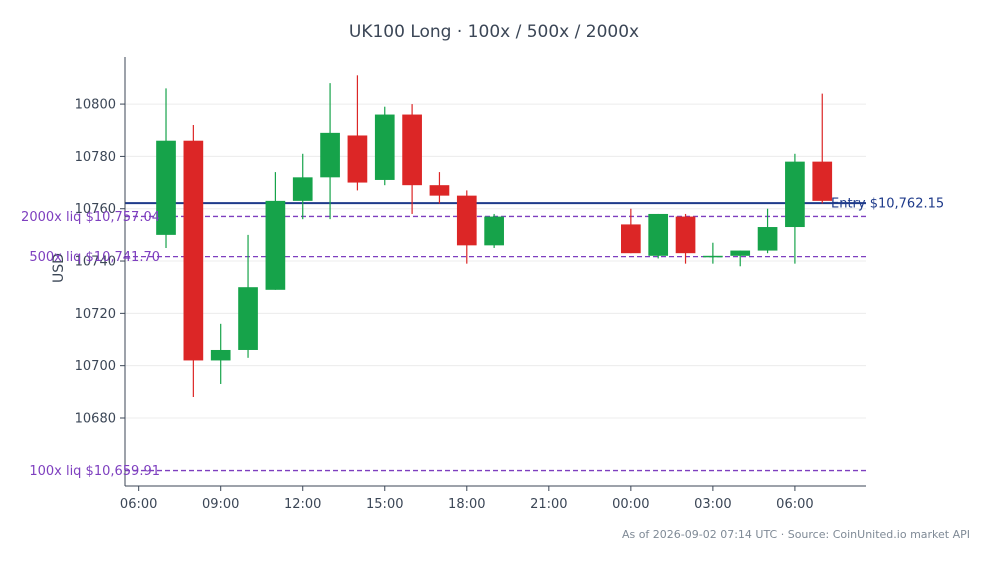 Image resolution: width=994 pixels, height=564 pixels. Describe the element at coordinates (548, 504) in the screenshot. I see `x-tick-label: 21:00` at that location.